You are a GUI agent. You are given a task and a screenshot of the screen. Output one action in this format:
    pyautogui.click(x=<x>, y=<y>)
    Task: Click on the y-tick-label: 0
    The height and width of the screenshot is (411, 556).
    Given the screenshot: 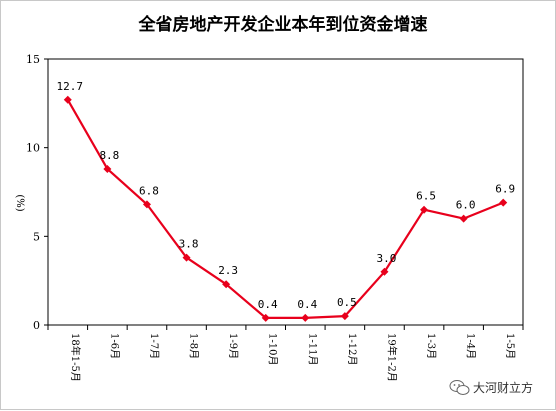 What is the action you would take?
    pyautogui.click(x=36, y=325)
    